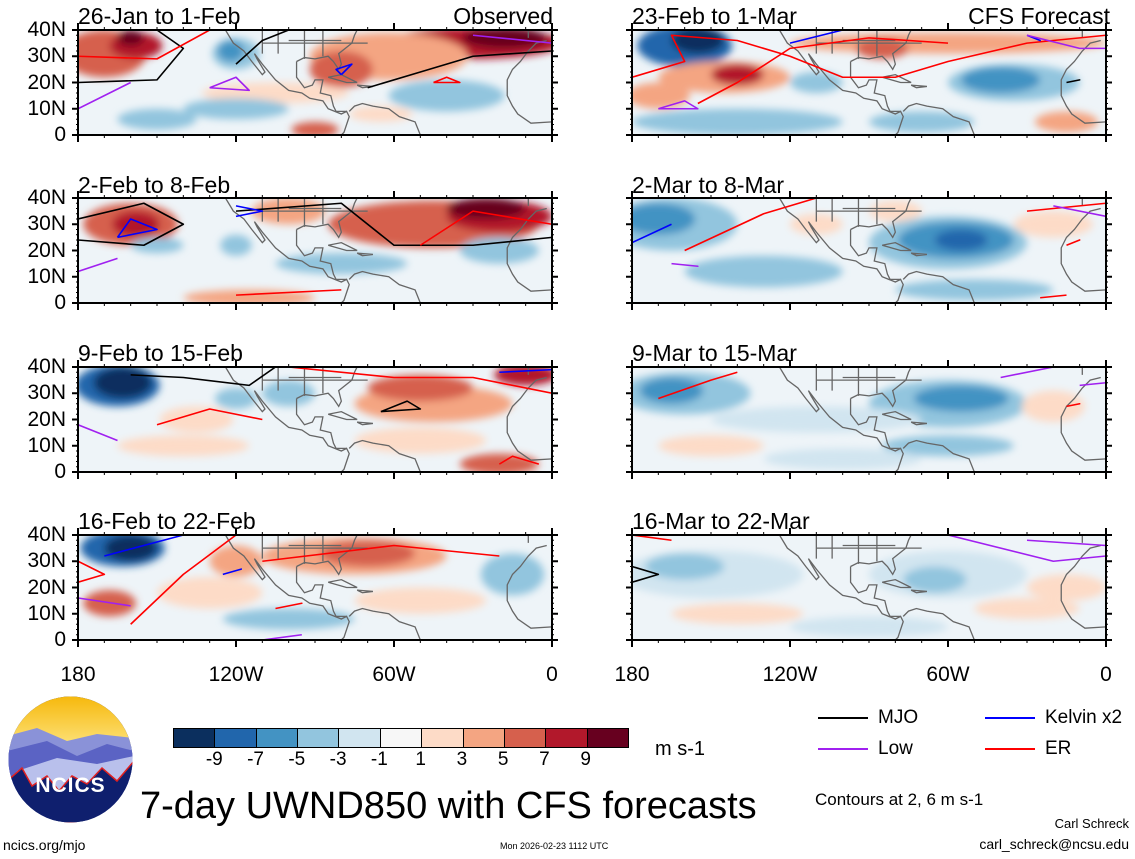  What do you see at coordinates (236, 674) in the screenshot?
I see `x-tick-120w-left: 120W` at bounding box center [236, 674].